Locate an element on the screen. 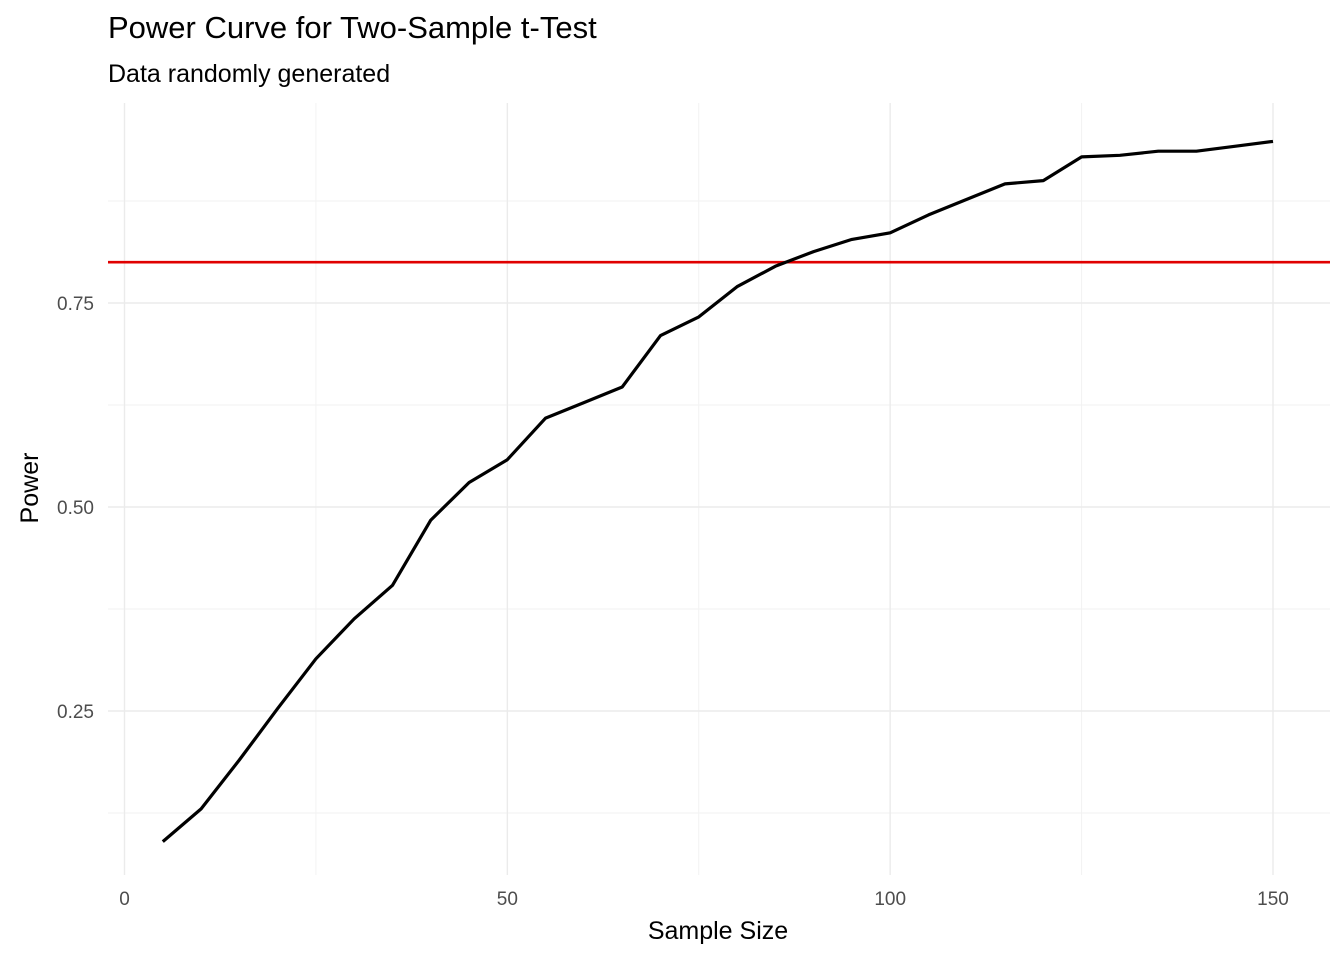 Image resolution: width=1344 pixels, height=960 pixels. y-tick-label: 0.50 is located at coordinates (75, 508).